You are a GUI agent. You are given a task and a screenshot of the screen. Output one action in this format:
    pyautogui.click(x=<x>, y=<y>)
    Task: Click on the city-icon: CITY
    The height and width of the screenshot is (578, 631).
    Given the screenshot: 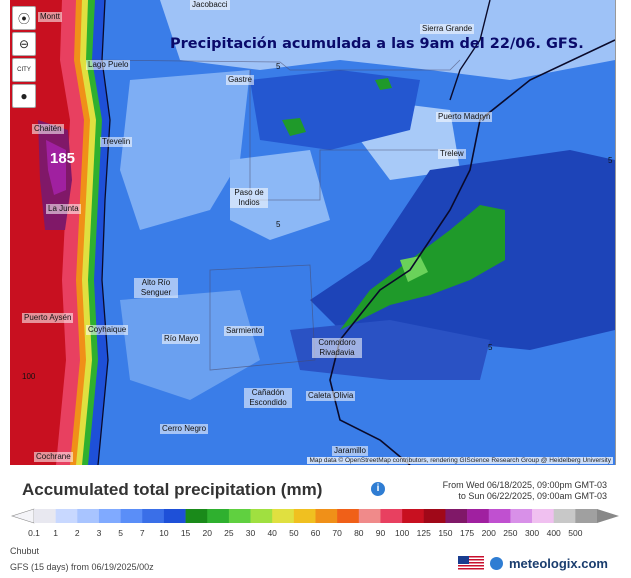 What is the action you would take?
    pyautogui.click(x=24, y=70)
    